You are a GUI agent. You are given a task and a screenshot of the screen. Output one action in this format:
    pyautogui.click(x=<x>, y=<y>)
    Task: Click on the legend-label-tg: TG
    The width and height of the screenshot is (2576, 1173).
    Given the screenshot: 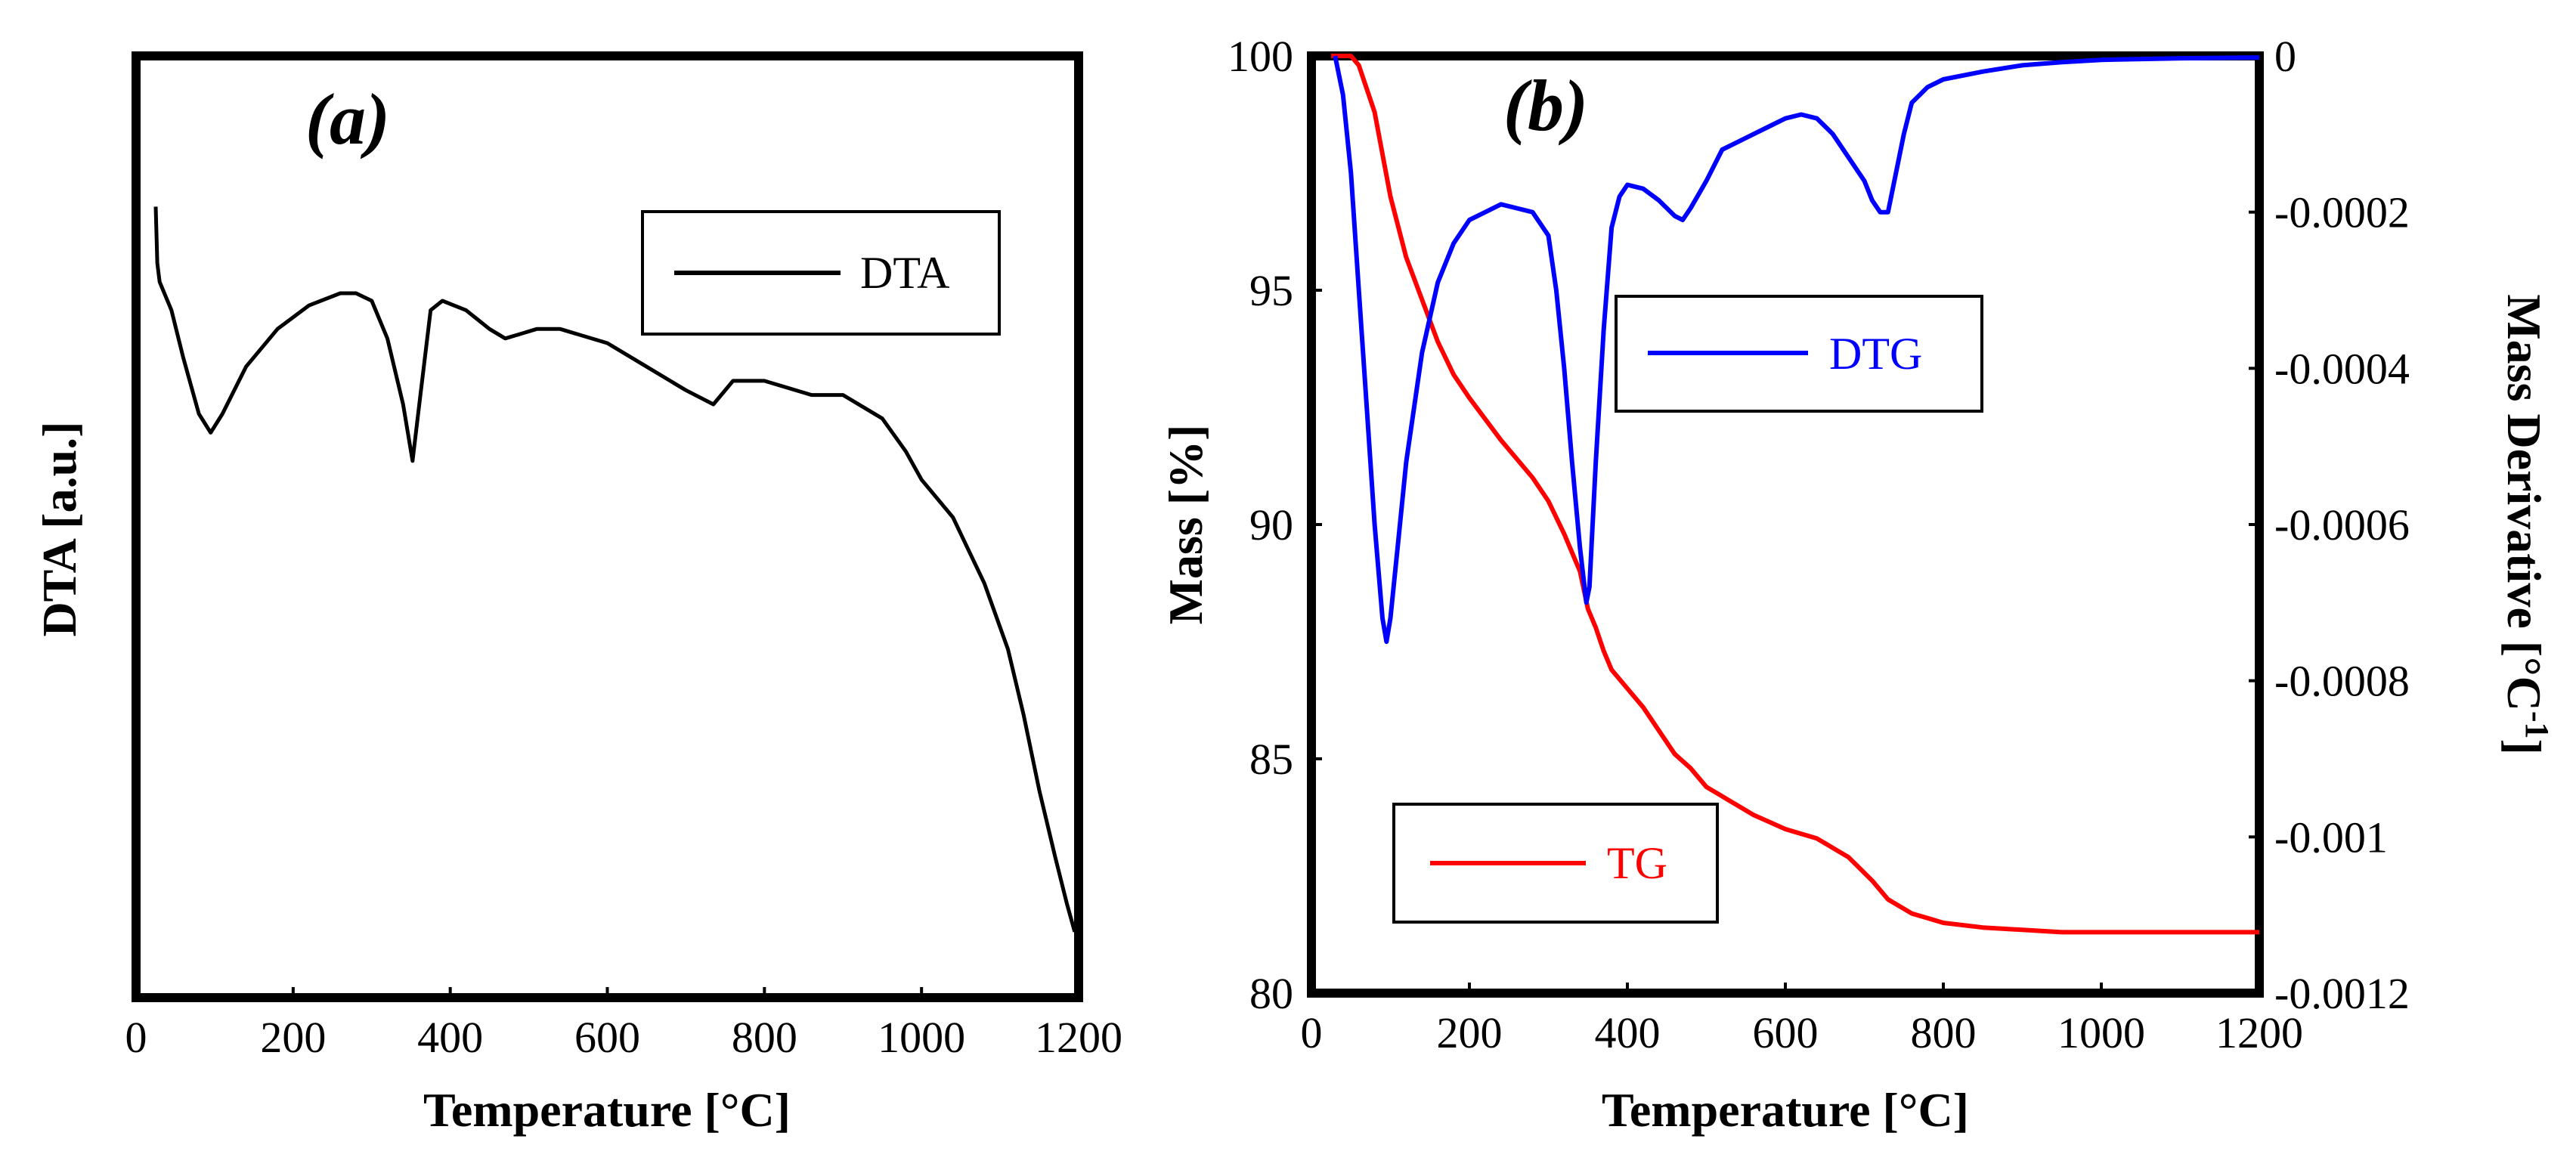 What is the action you would take?
    pyautogui.click(x=1637, y=863)
    